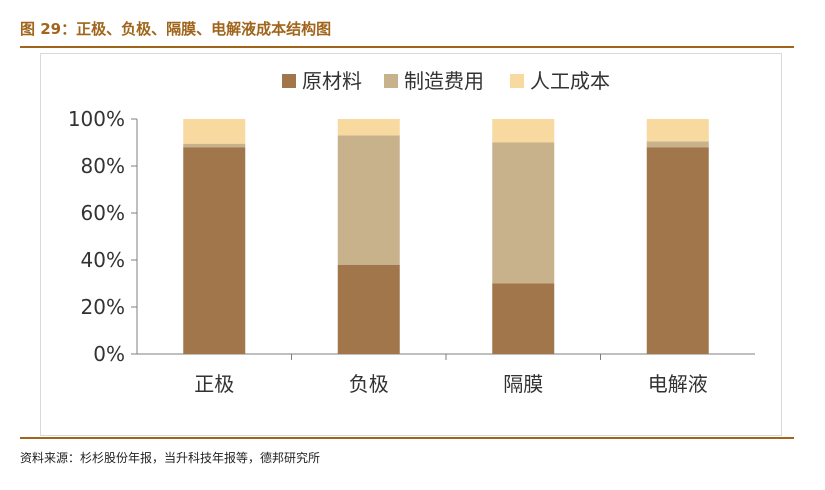 The height and width of the screenshot is (490, 825). What do you see at coordinates (109, 354) in the screenshot?
I see `y-tick-label: 0%` at bounding box center [109, 354].